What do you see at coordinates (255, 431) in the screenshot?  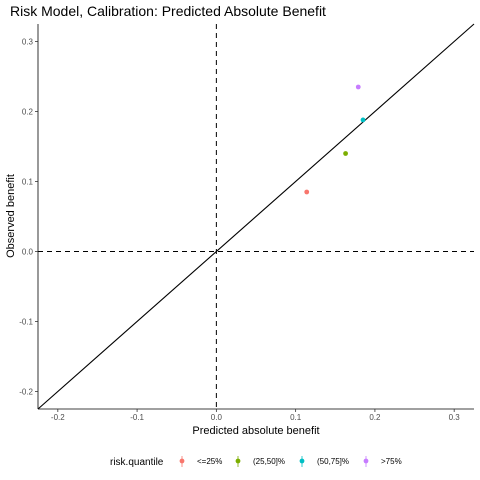 I see `x-axis-title: Predicted absolute benefit` at bounding box center [255, 431].